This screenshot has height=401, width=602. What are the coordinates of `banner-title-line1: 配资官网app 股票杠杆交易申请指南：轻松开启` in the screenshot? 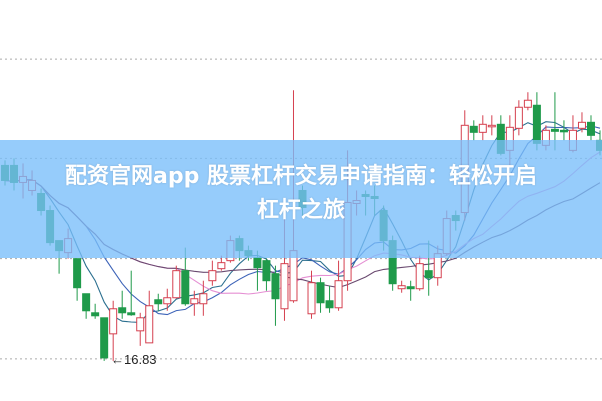 It's located at (300, 176).